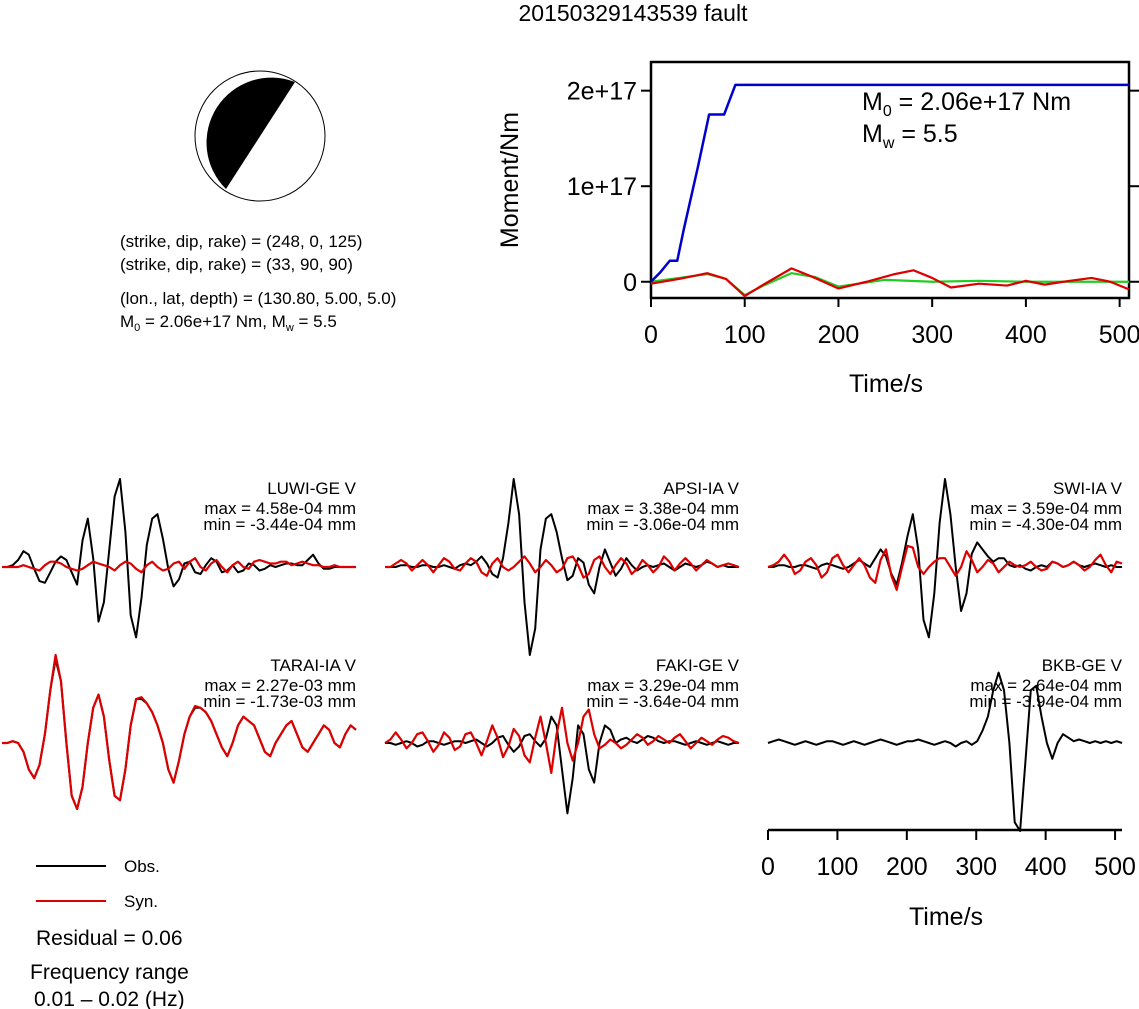  Describe the element at coordinates (109, 998) in the screenshot. I see `frequency-range-value: 0.01 – 0.02 (Hz)` at that location.